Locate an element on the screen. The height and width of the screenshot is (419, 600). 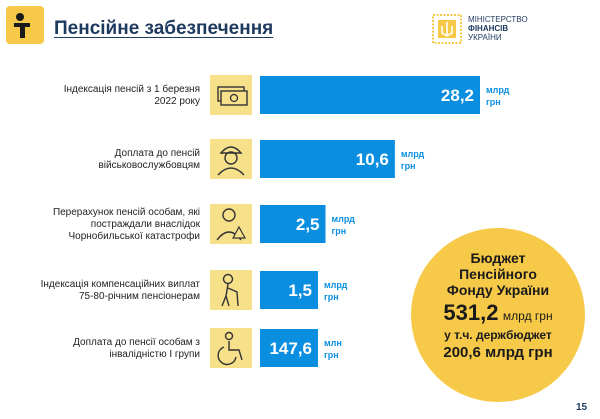
budget-title: Бюджет Пенсійного Фонду України is located at coordinates (498, 274).